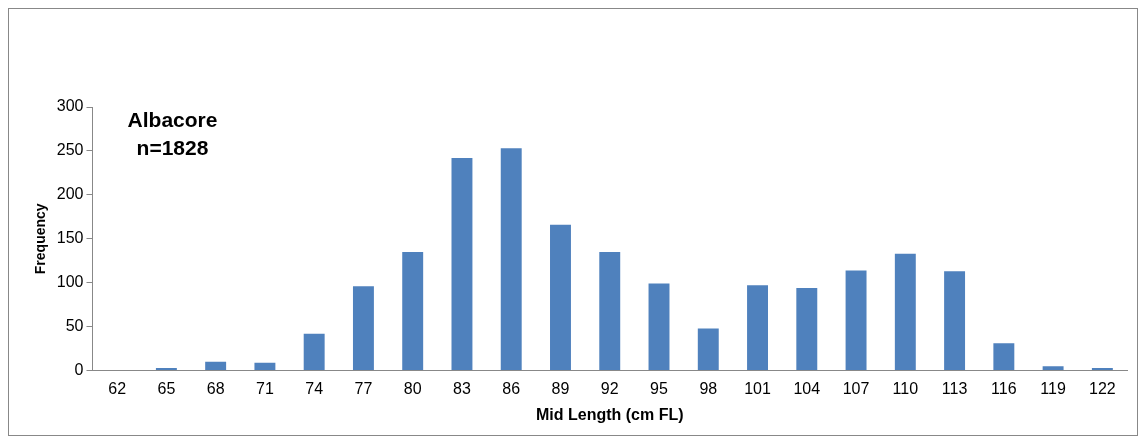 The width and height of the screenshot is (1140, 438). Describe the element at coordinates (856, 388) in the screenshot. I see `x-tick-label: 107` at that location.